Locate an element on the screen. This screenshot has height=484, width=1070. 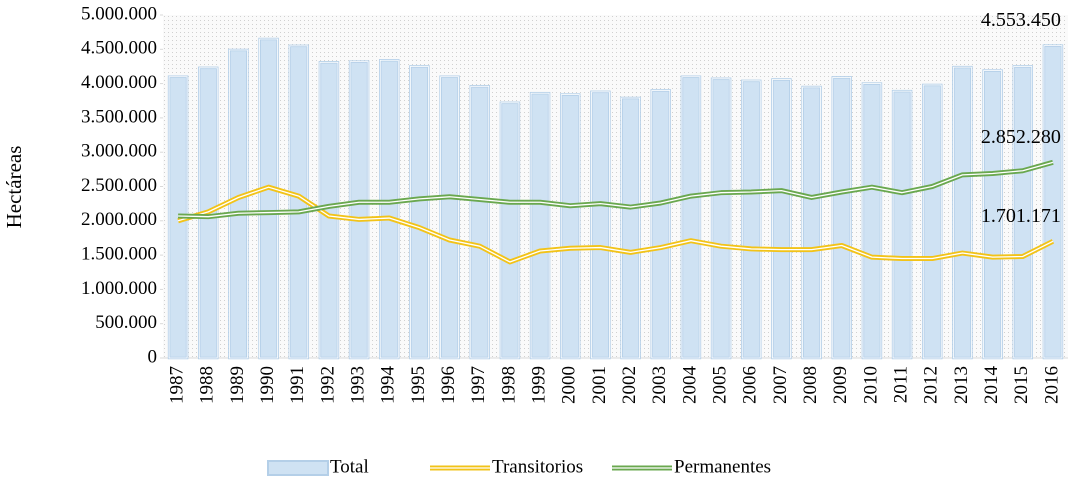
y-tick-label: 1.000.000 is located at coordinates (119, 288).